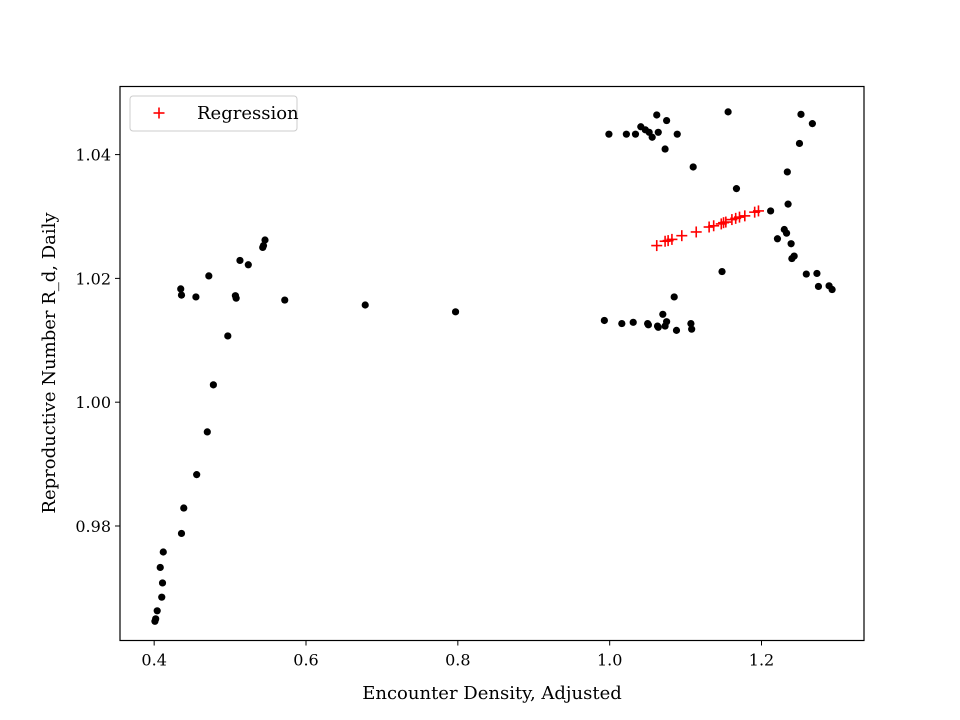 This screenshot has height=720, width=960. I want to click on x-tick-label: 0.8, so click(457, 660).